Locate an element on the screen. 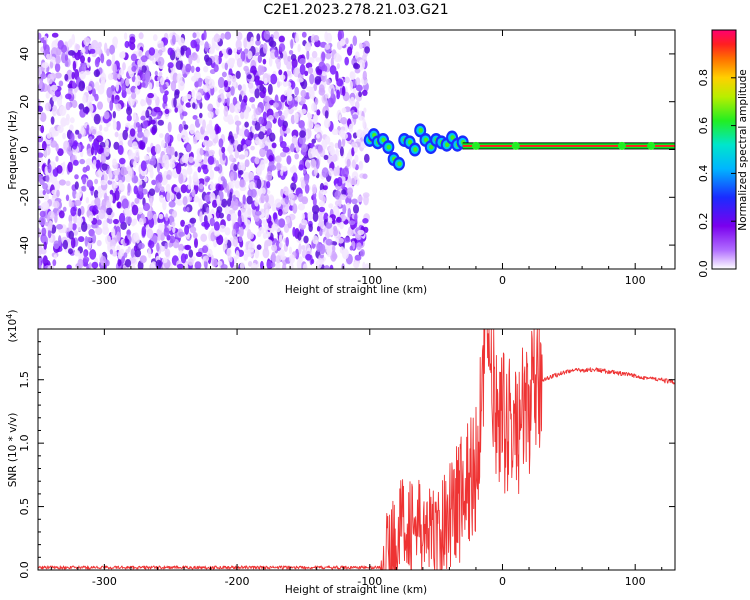 This screenshot has width=750, height=600. snr-y-tick-label: 0.0 is located at coordinates (24, 570).